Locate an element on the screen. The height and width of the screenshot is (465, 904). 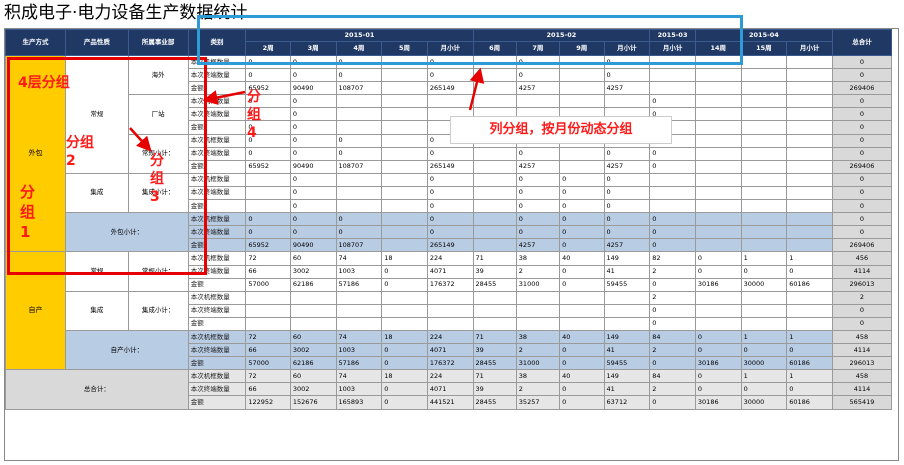
header-month: 2015-03 is located at coordinates (672, 35).